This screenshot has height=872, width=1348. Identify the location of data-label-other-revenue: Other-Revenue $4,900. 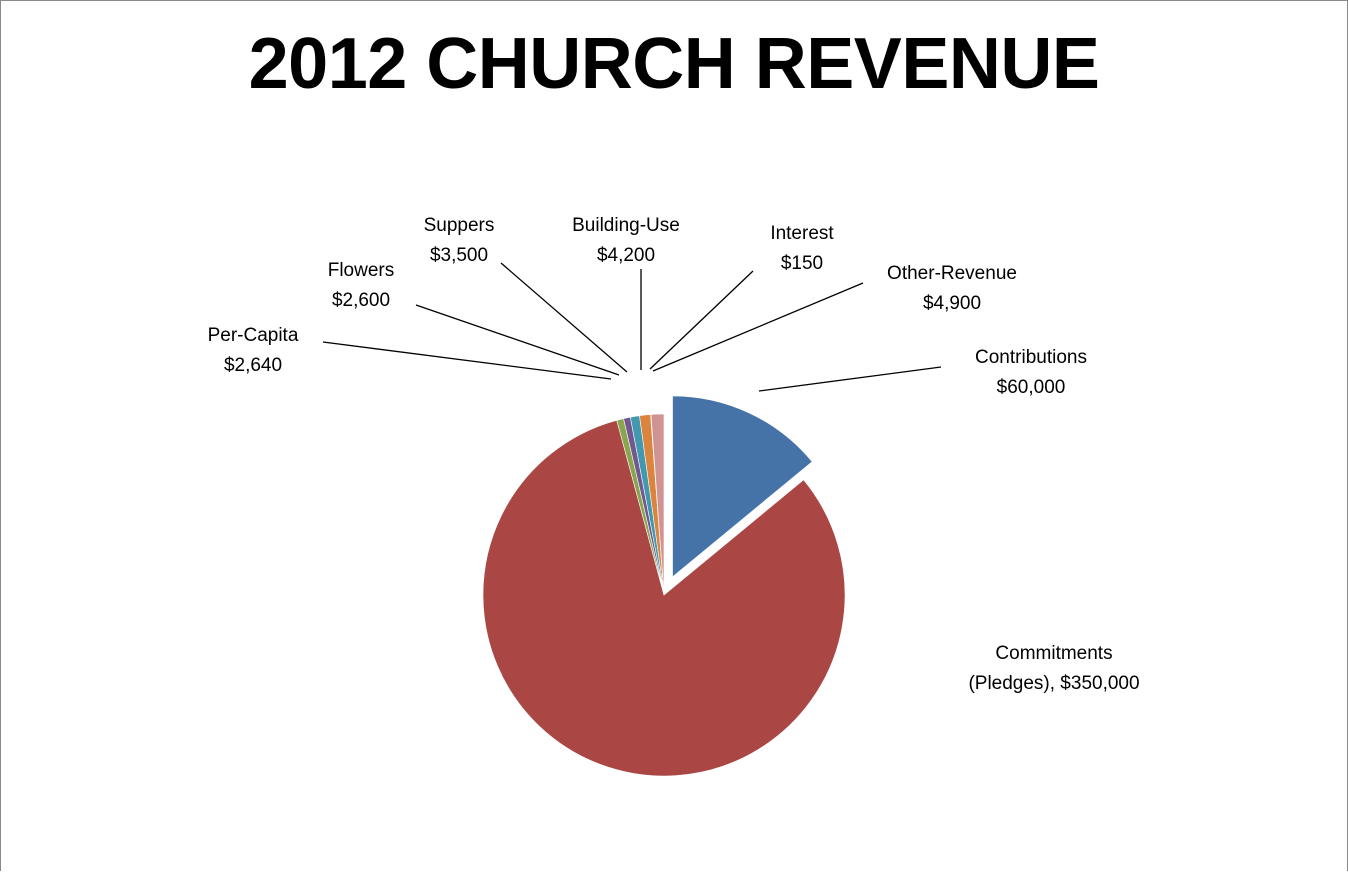
(952, 288).